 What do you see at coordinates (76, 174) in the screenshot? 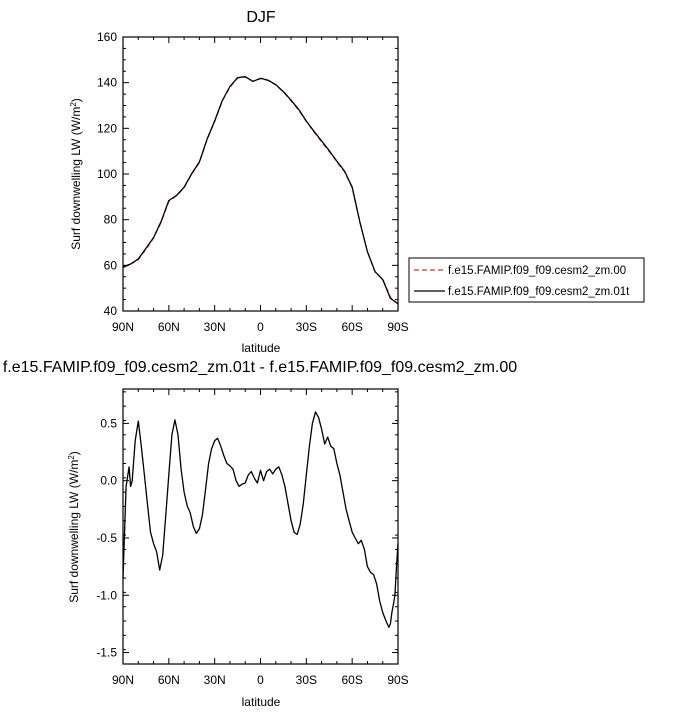
I see `top-panel-ylabel: Surf downwelling LW (W/m2)` at bounding box center [76, 174].